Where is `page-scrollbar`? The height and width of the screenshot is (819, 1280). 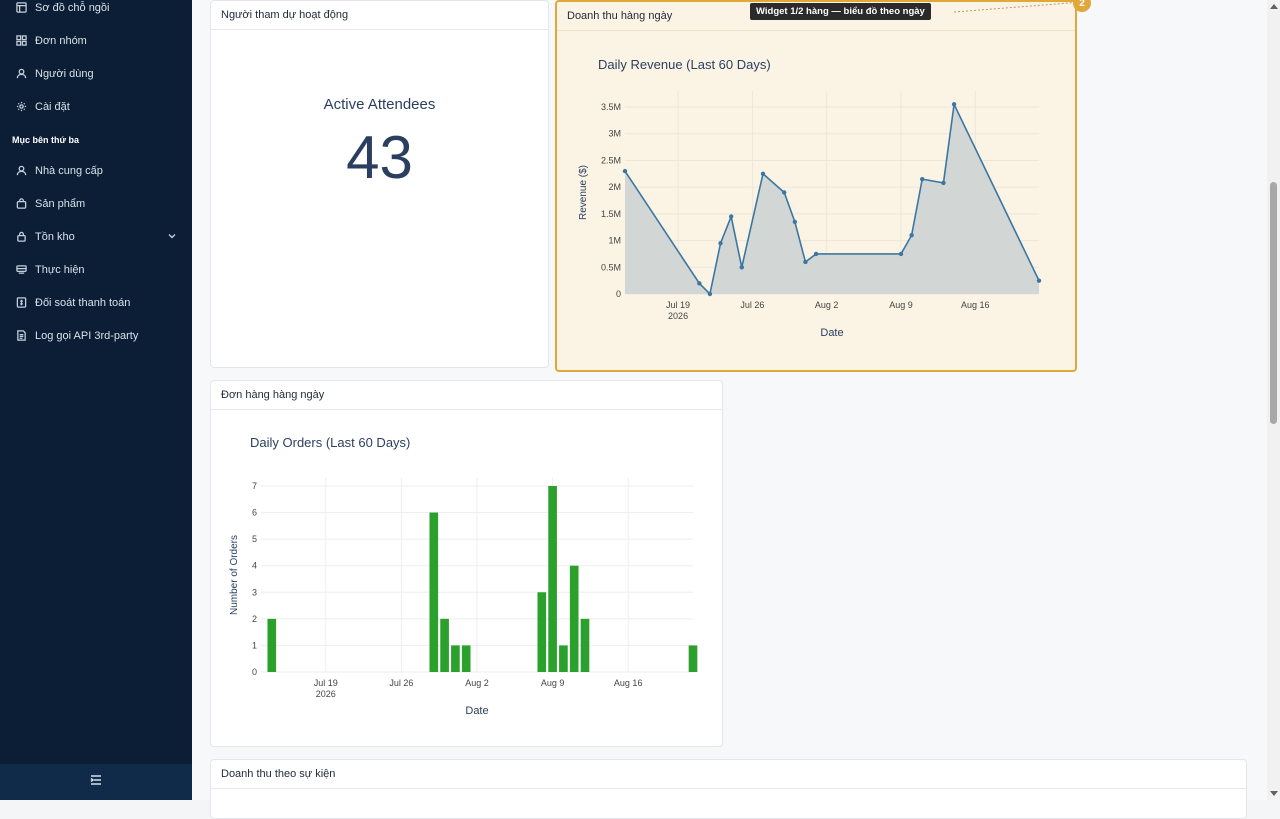
page-scrollbar is located at coordinates (1273, 400).